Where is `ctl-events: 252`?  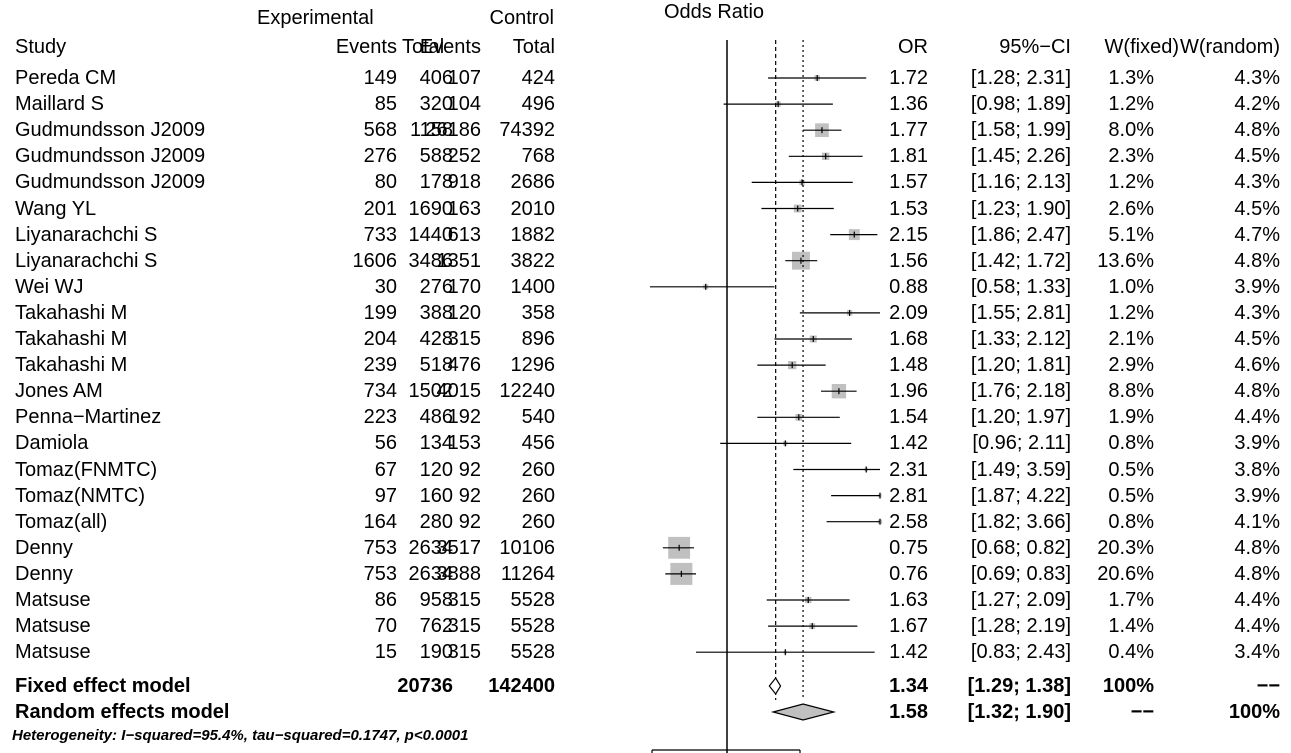 ctl-events: 252 is located at coordinates (464, 156).